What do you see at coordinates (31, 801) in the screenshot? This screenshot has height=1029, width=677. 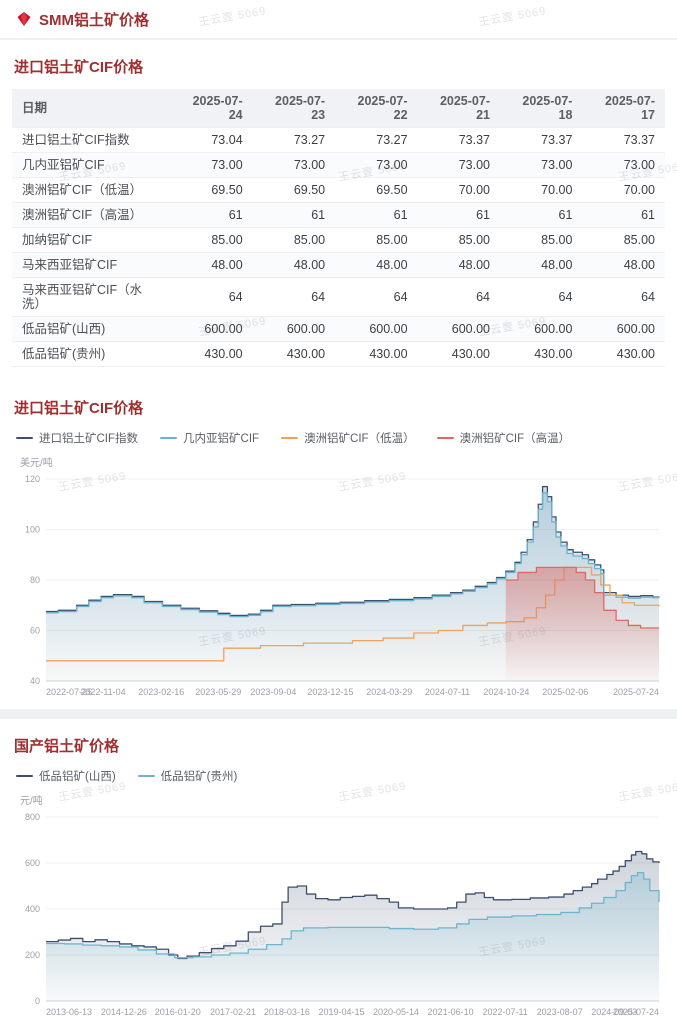 I see `domestic-chart-y-unit: 元/吨` at bounding box center [31, 801].